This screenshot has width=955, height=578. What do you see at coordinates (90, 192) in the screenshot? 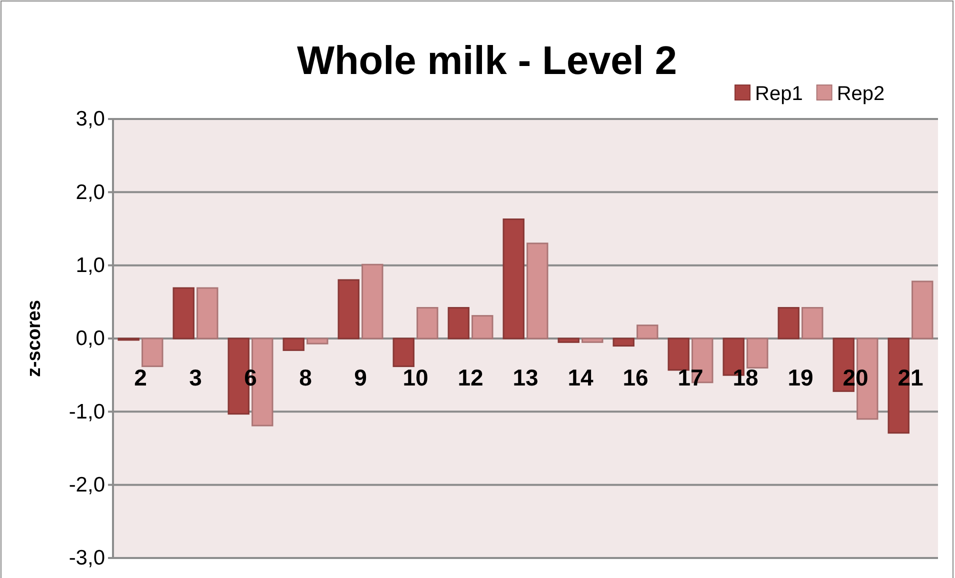
I see `y-tick-label: 2,0` at bounding box center [90, 192].